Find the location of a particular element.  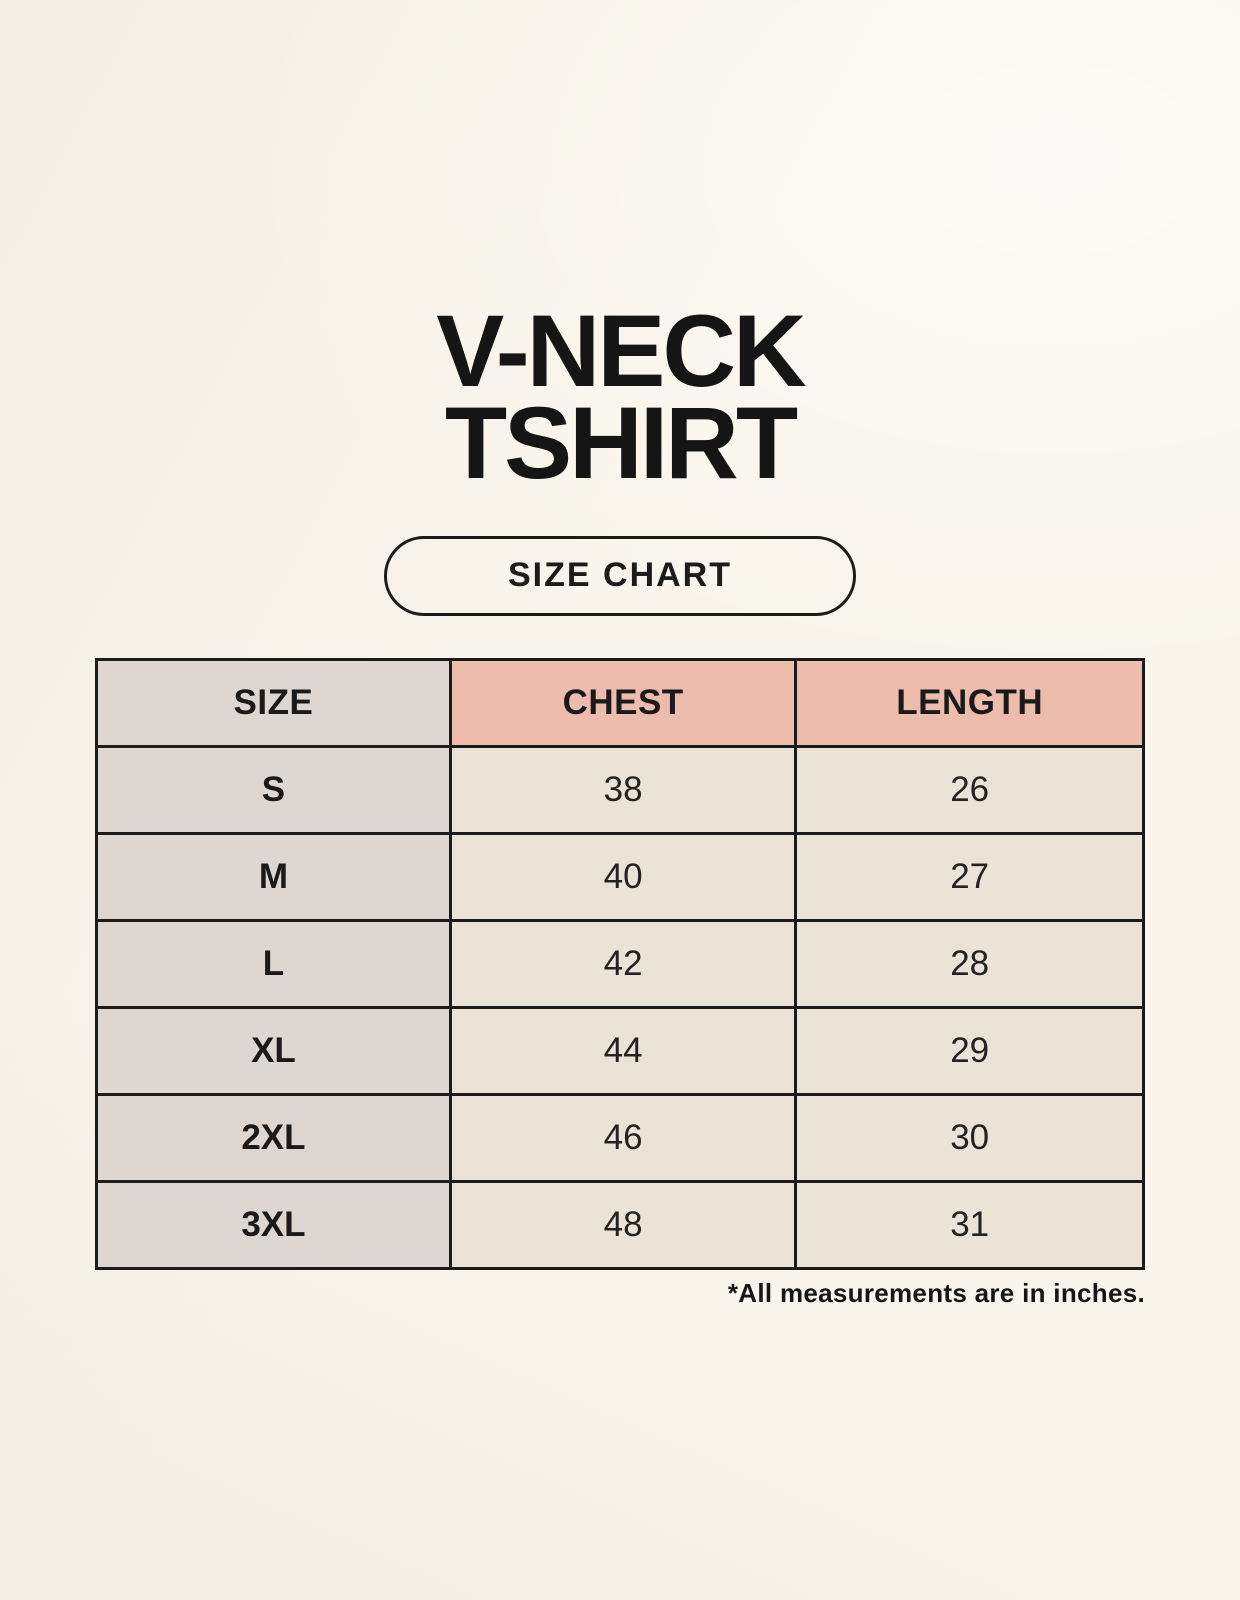

size-chart-badge-label: SIZE CHART is located at coordinates (620, 575).